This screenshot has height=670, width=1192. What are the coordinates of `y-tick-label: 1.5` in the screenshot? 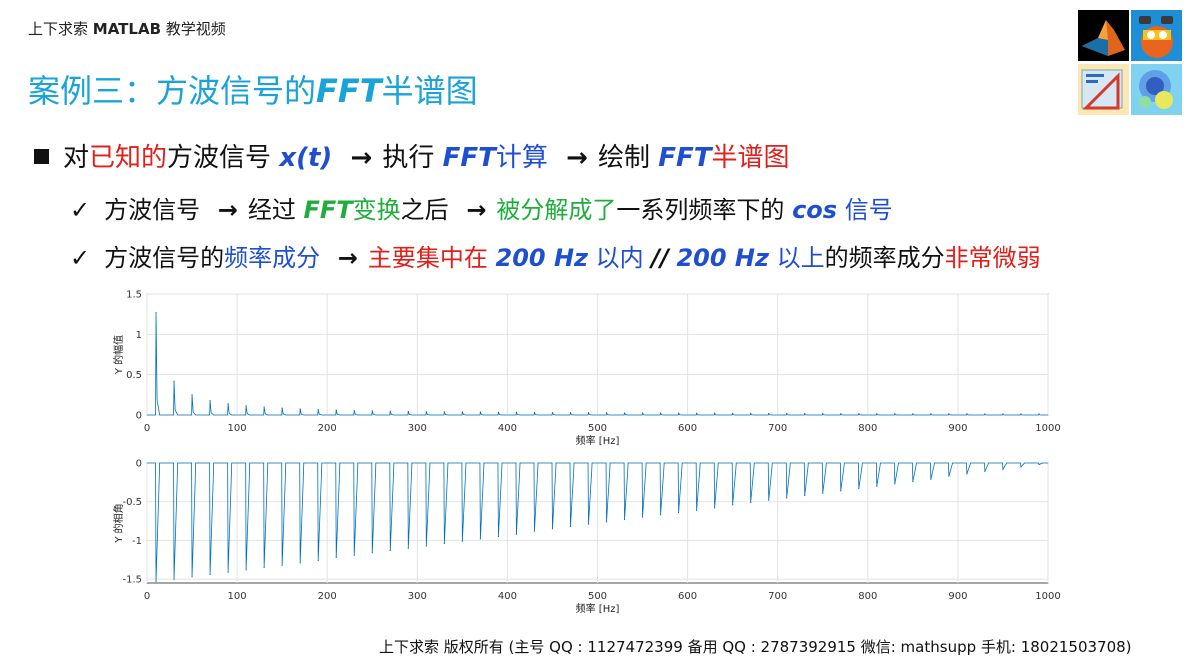 It's located at (134, 295).